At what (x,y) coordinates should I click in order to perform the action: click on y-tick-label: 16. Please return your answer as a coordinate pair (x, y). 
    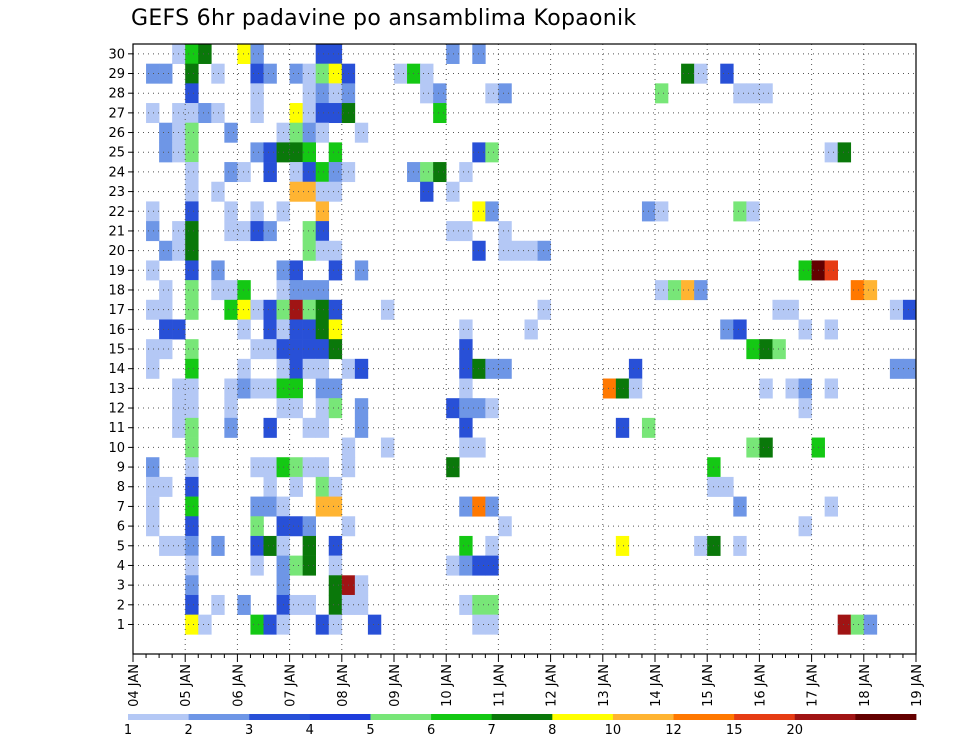
    Looking at the image, I should click on (116, 330).